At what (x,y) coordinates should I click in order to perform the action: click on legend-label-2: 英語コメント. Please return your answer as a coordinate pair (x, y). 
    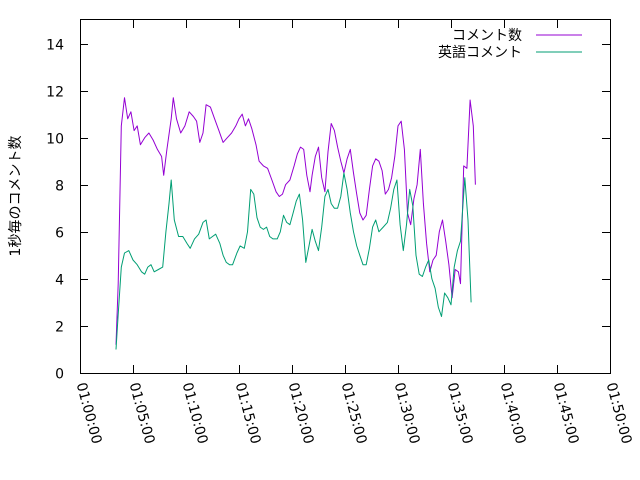
    Looking at the image, I should click on (480, 52).